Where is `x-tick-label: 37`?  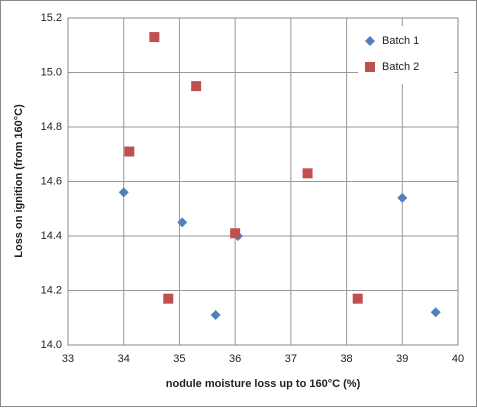
x-tick-label: 37 is located at coordinates (291, 359).